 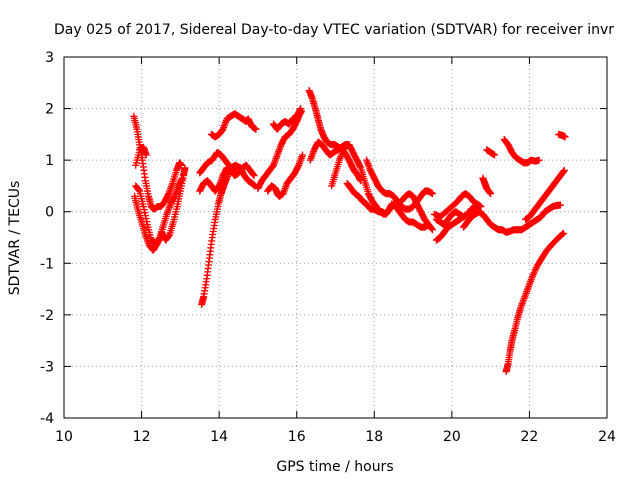 What do you see at coordinates (452, 437) in the screenshot?
I see `x-tick-label: 20` at bounding box center [452, 437].